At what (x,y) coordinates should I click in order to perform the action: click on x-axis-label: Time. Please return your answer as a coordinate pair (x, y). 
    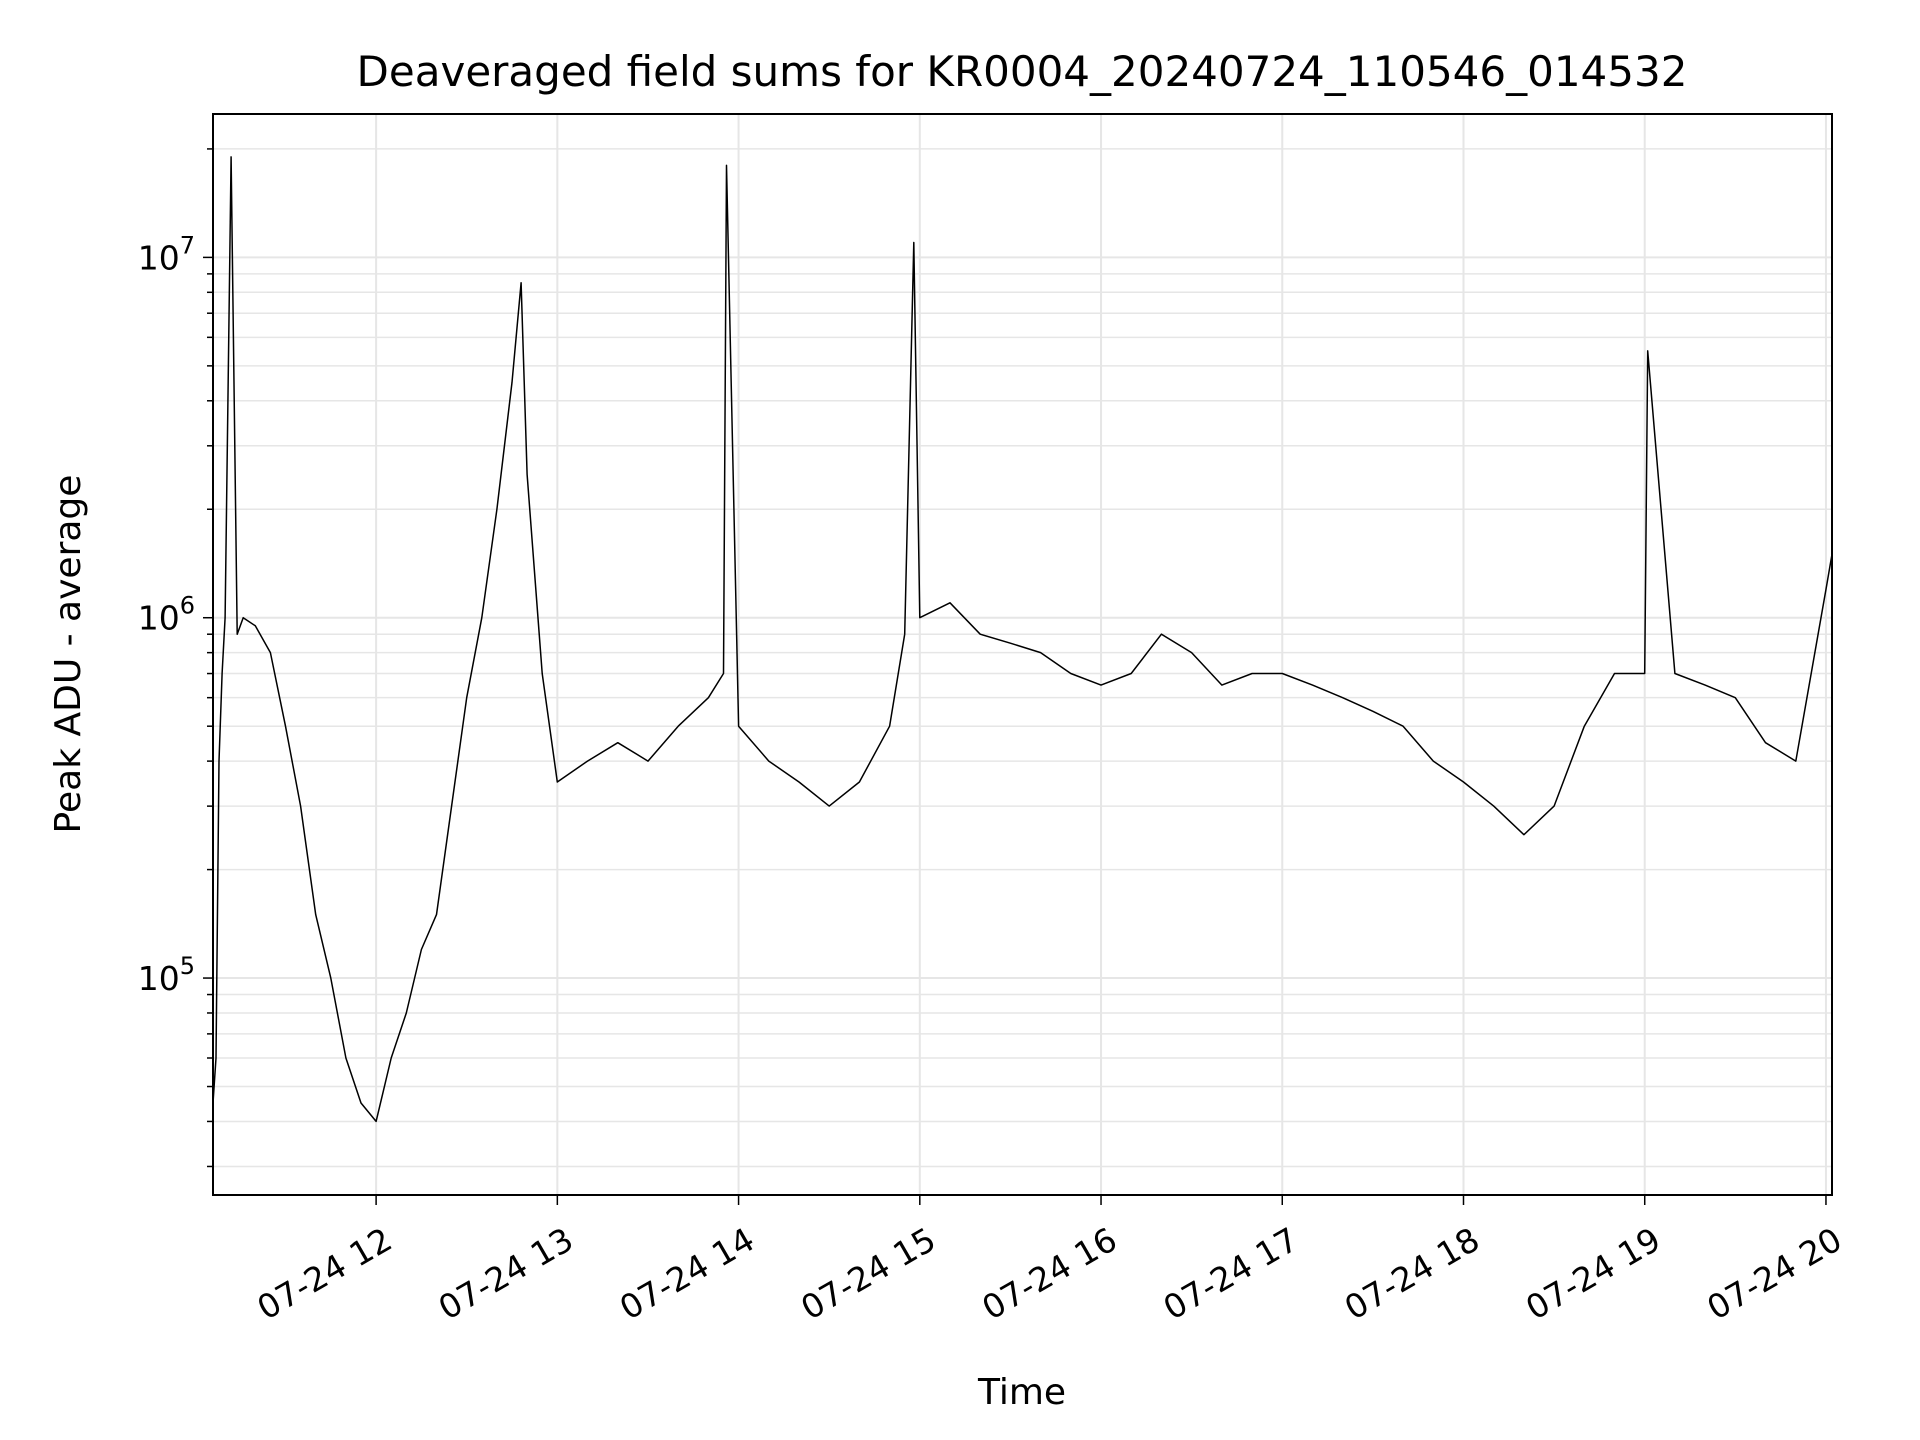
    Looking at the image, I should click on (1021, 1392).